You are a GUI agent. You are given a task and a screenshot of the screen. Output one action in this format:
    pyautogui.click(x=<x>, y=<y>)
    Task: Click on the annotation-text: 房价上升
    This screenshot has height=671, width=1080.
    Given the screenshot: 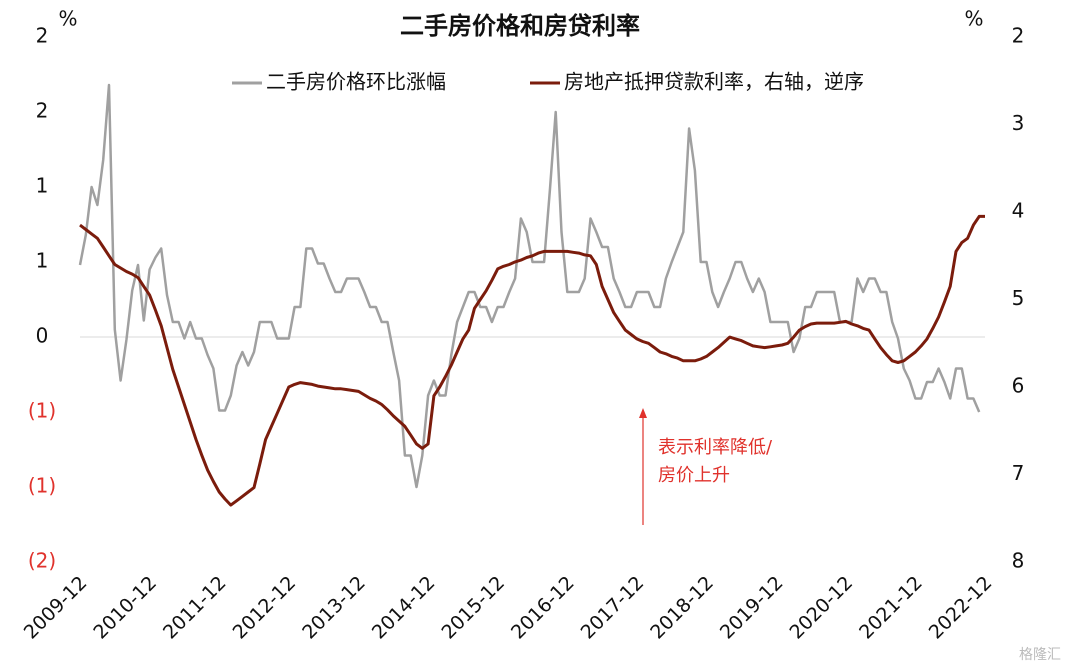 What is the action you would take?
    pyautogui.click(x=694, y=475)
    